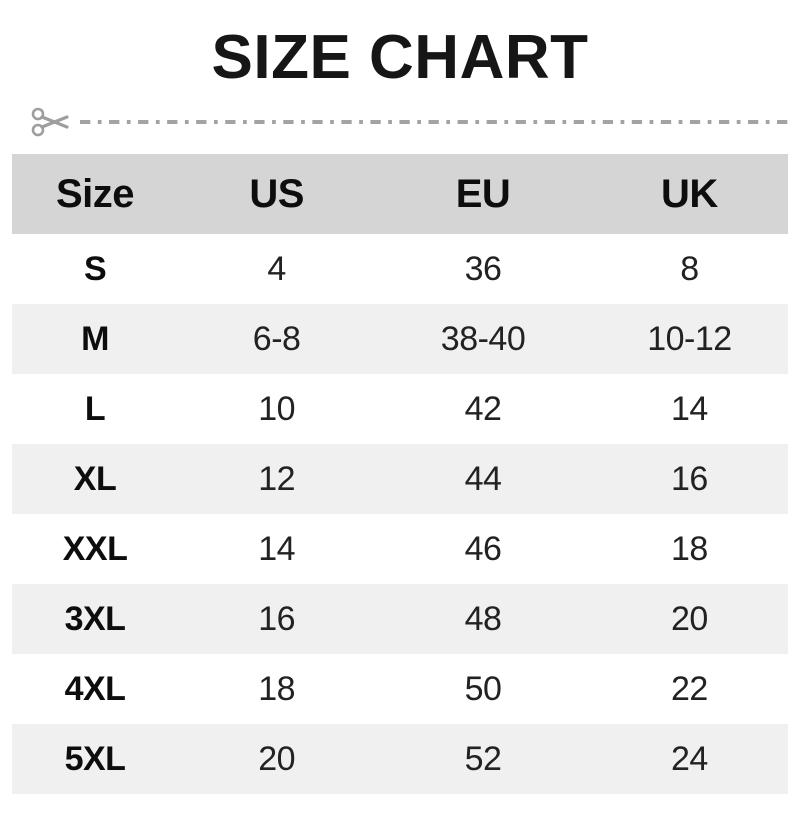  Describe the element at coordinates (400, 409) in the screenshot. I see `table-row: L 10 42 14` at that location.